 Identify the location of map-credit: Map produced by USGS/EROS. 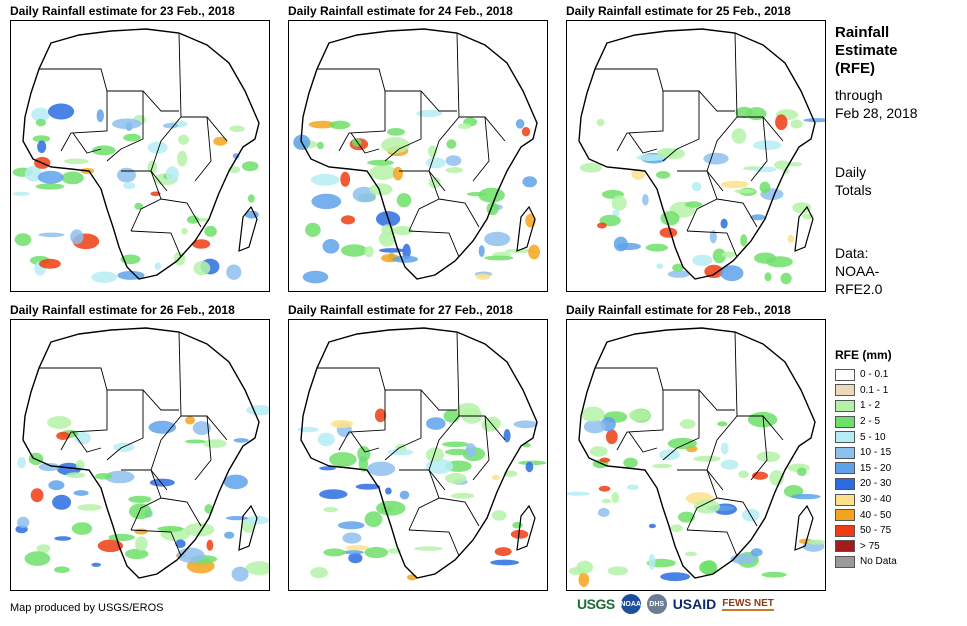
(87, 608).